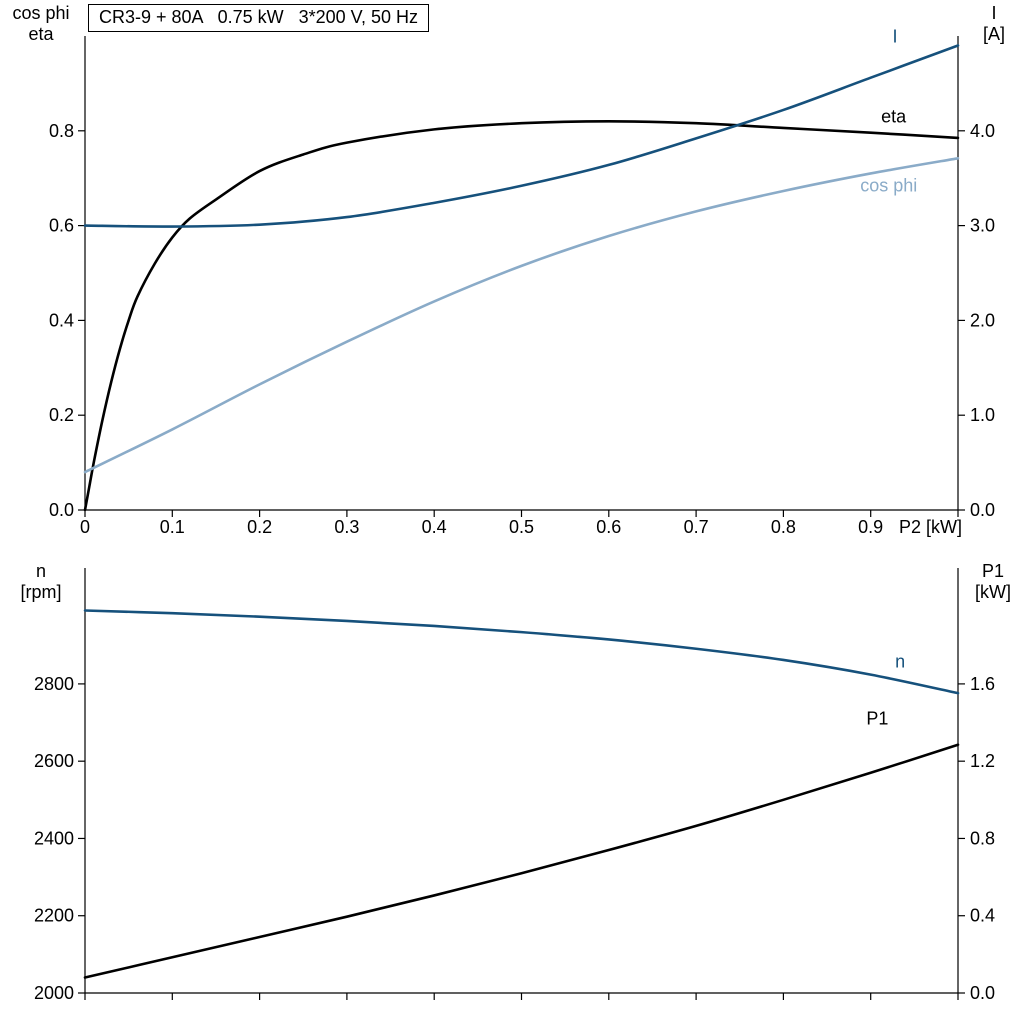  I want to click on x-tick-label: 0.7, so click(696, 527).